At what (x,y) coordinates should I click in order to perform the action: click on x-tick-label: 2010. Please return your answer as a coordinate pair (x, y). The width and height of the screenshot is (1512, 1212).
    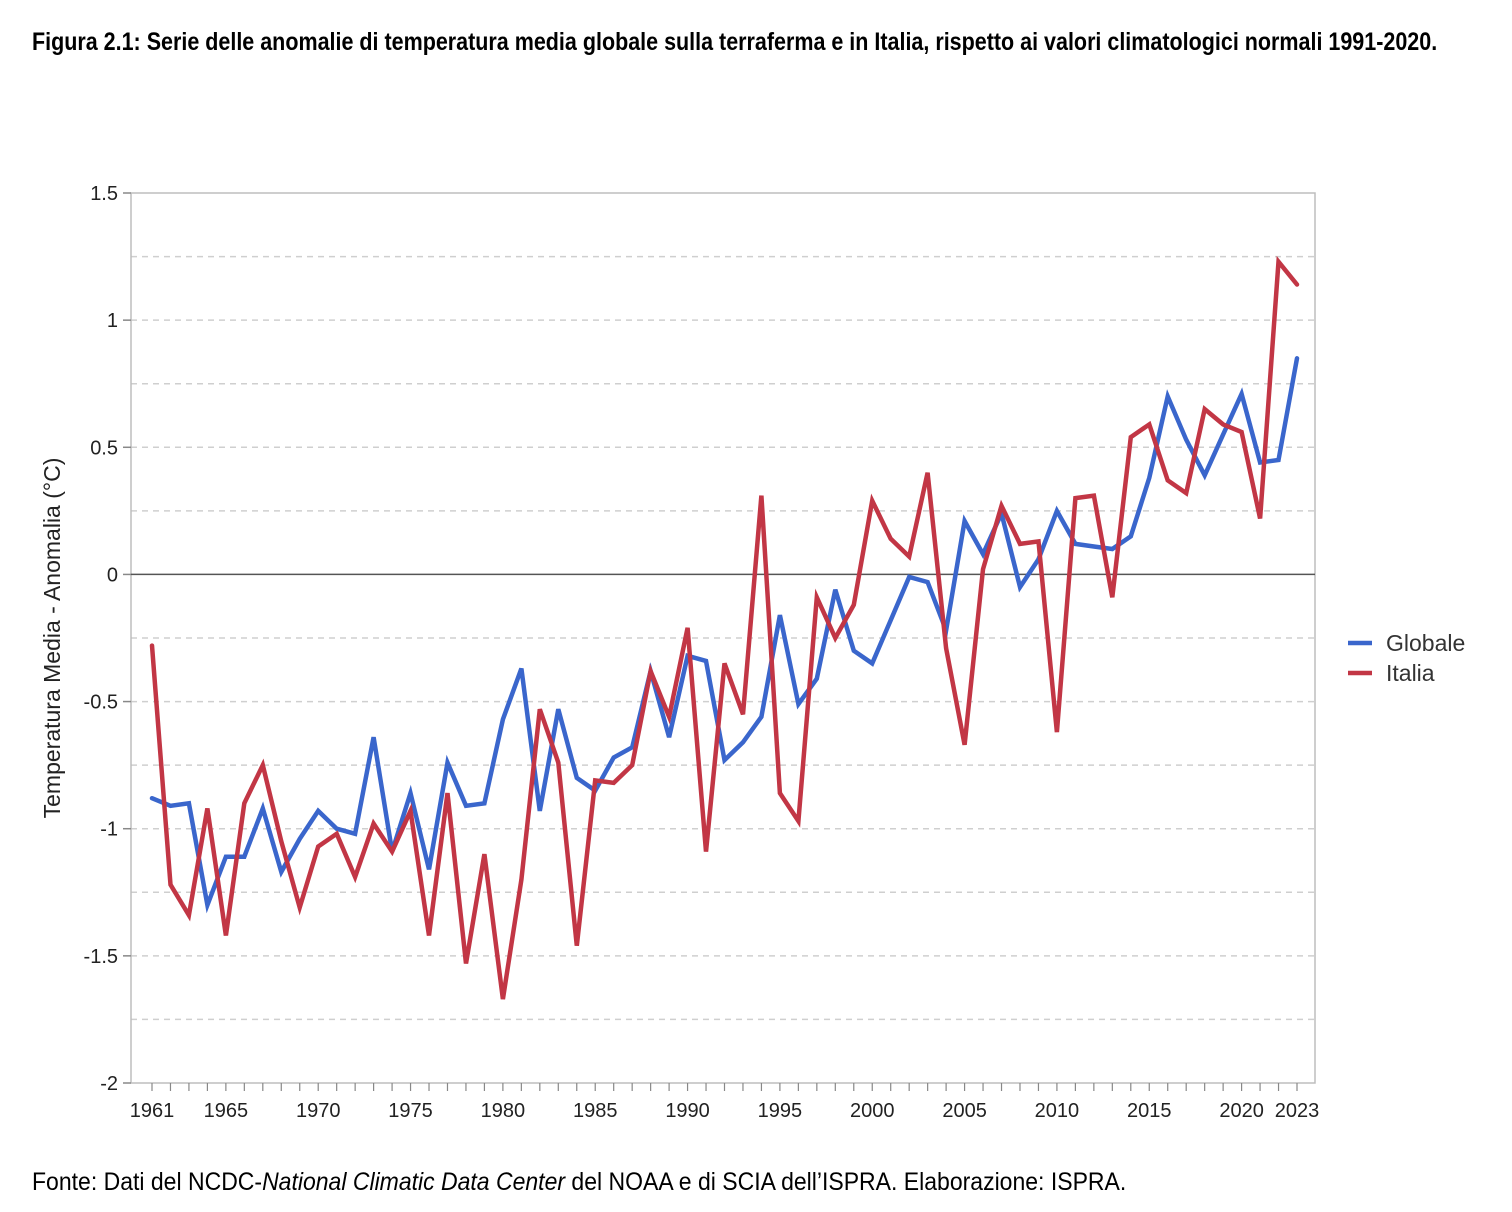
    Looking at the image, I should click on (1057, 1111).